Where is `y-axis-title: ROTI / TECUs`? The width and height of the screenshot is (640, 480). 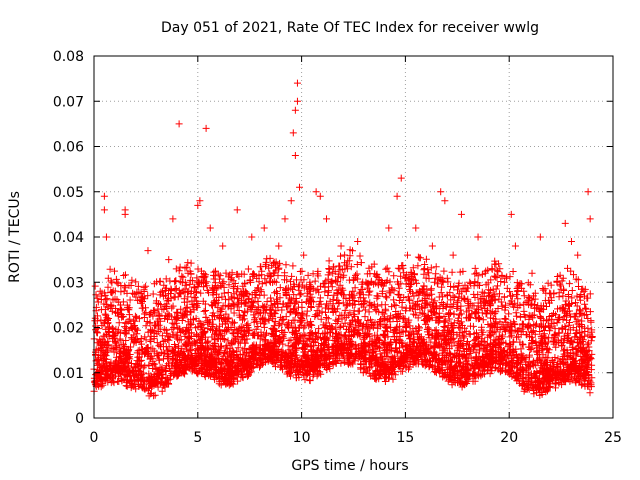 y-axis-title: ROTI / TECUs is located at coordinates (15, 237).